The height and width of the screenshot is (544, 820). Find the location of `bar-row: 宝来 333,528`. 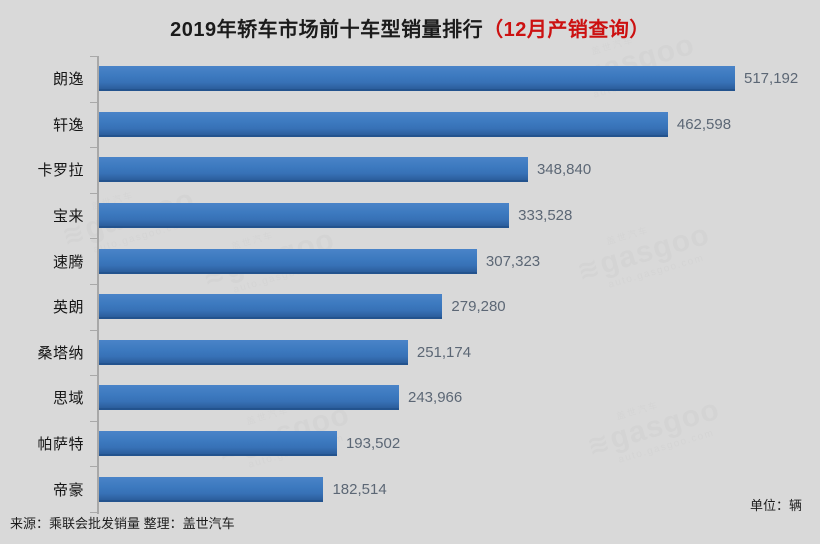

bar-row: 宝来 333,528 is located at coordinates (410, 216).